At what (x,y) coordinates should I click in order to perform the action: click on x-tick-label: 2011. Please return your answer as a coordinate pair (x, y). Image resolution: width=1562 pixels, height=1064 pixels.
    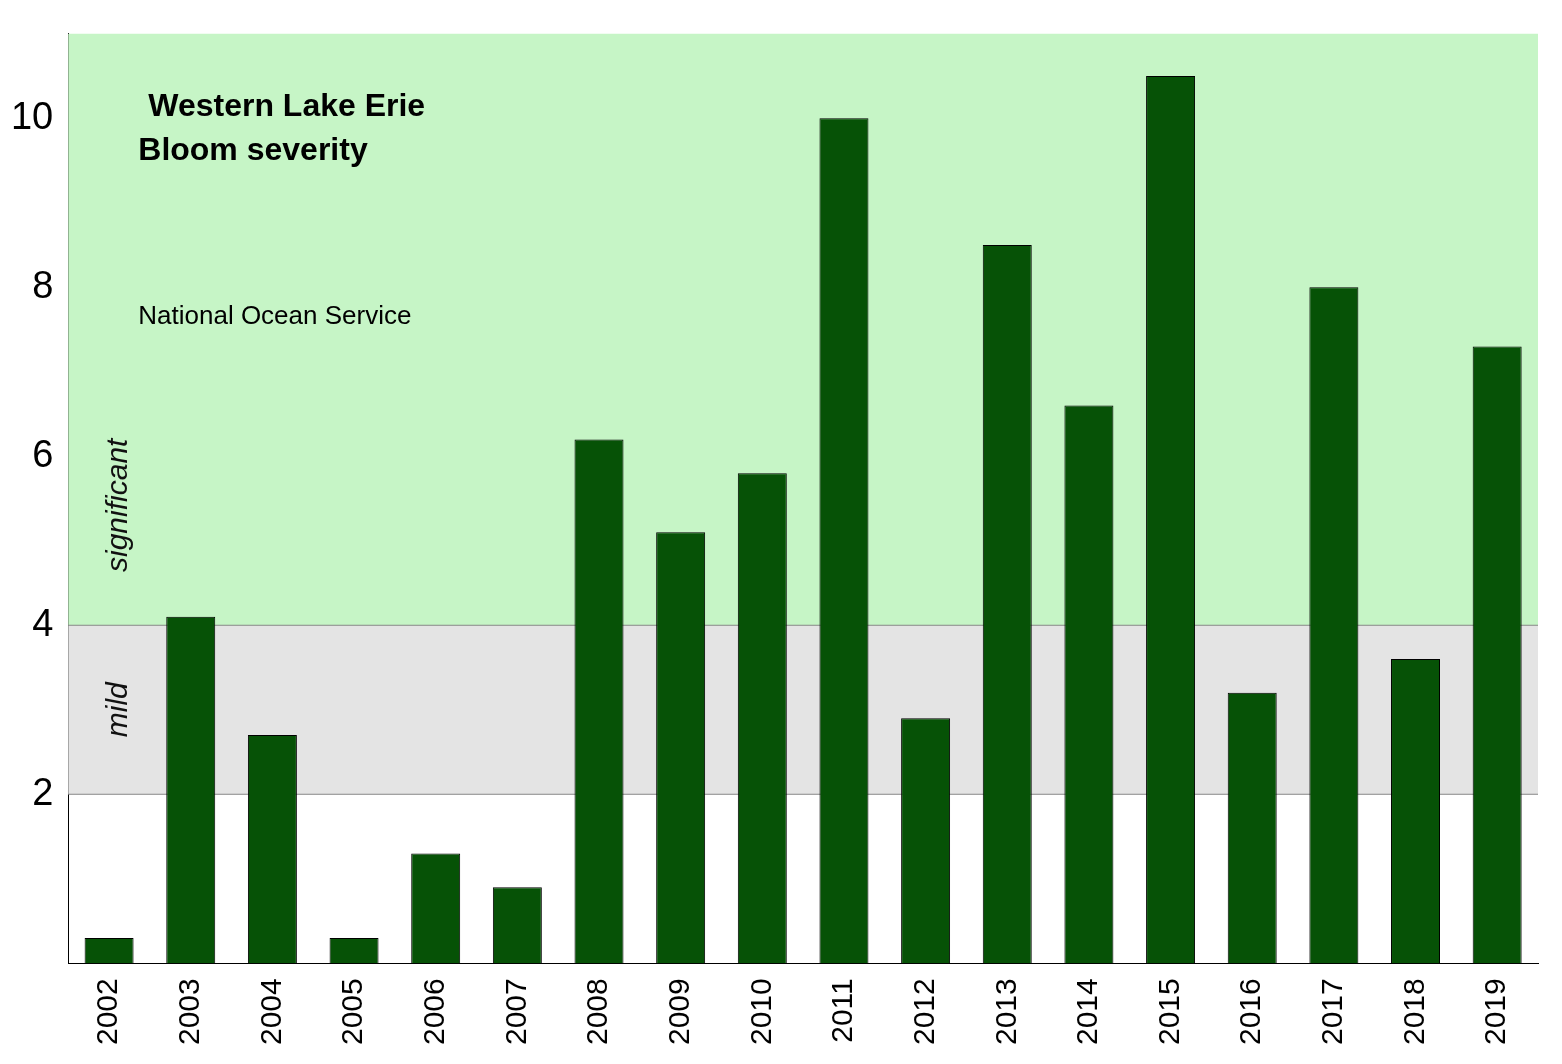
    Looking at the image, I should click on (842, 1010).